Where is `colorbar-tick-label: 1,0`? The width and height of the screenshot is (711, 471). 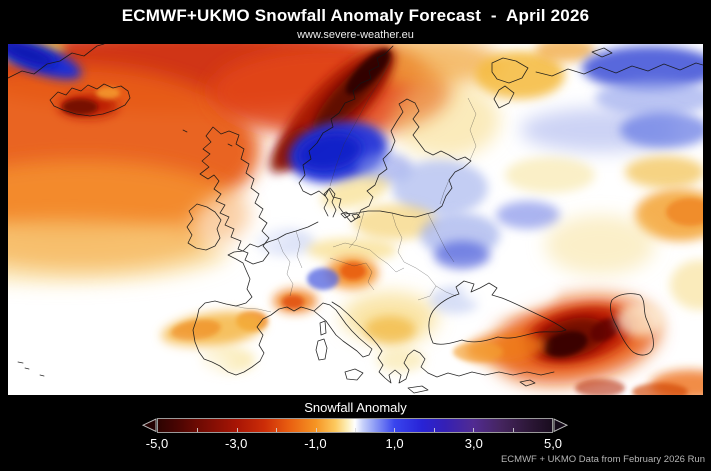 colorbar-tick-label: 1,0 is located at coordinates (394, 443).